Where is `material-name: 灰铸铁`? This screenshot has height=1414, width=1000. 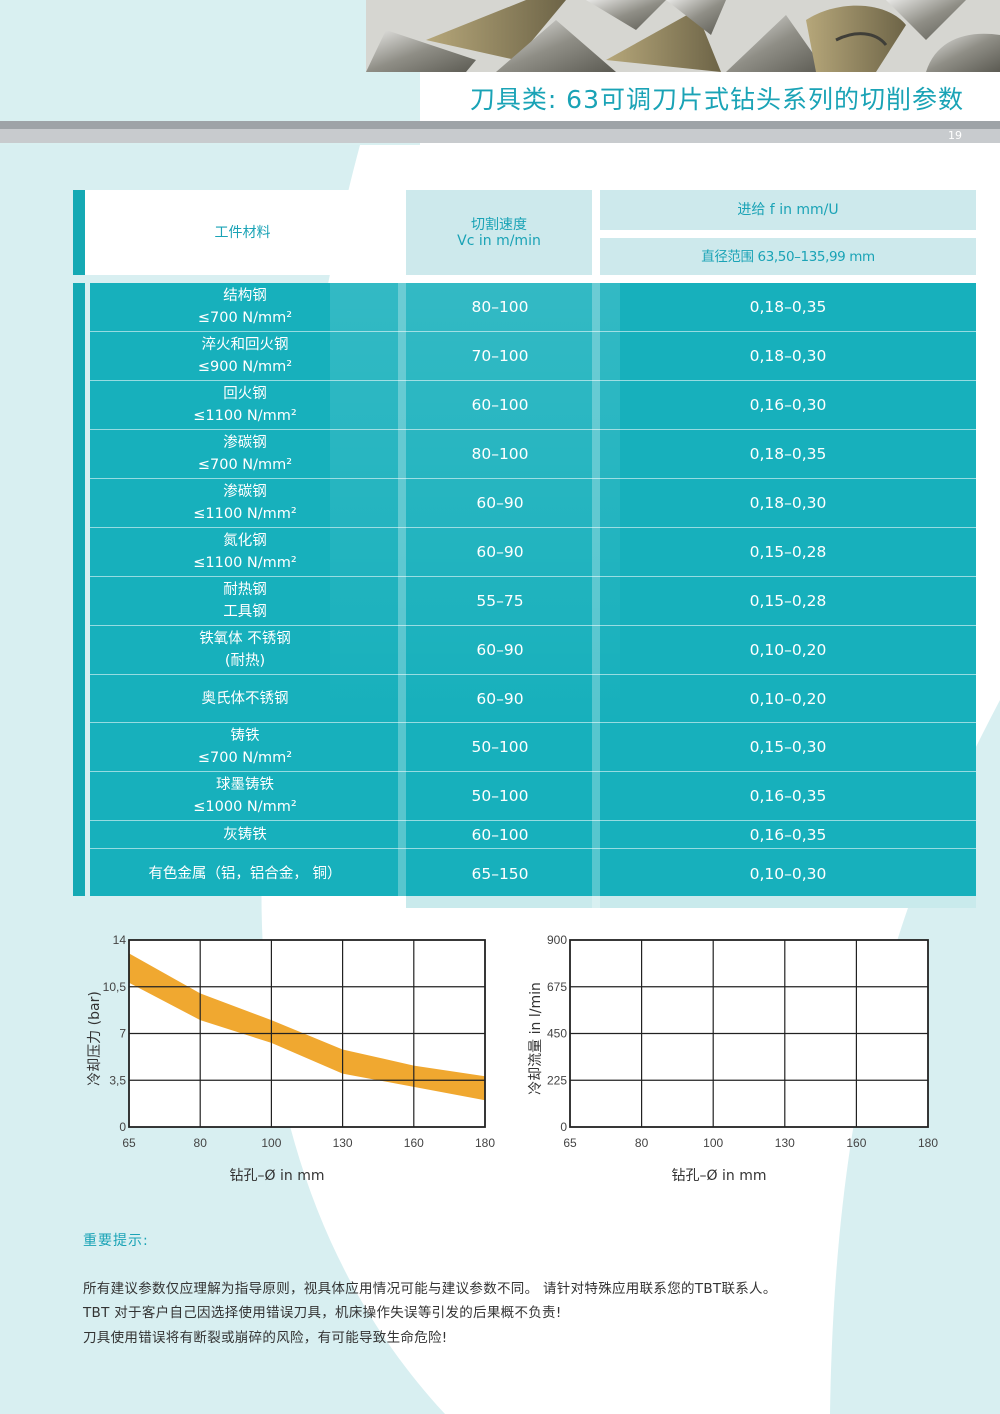
material-name: 灰铸铁 is located at coordinates (245, 834).